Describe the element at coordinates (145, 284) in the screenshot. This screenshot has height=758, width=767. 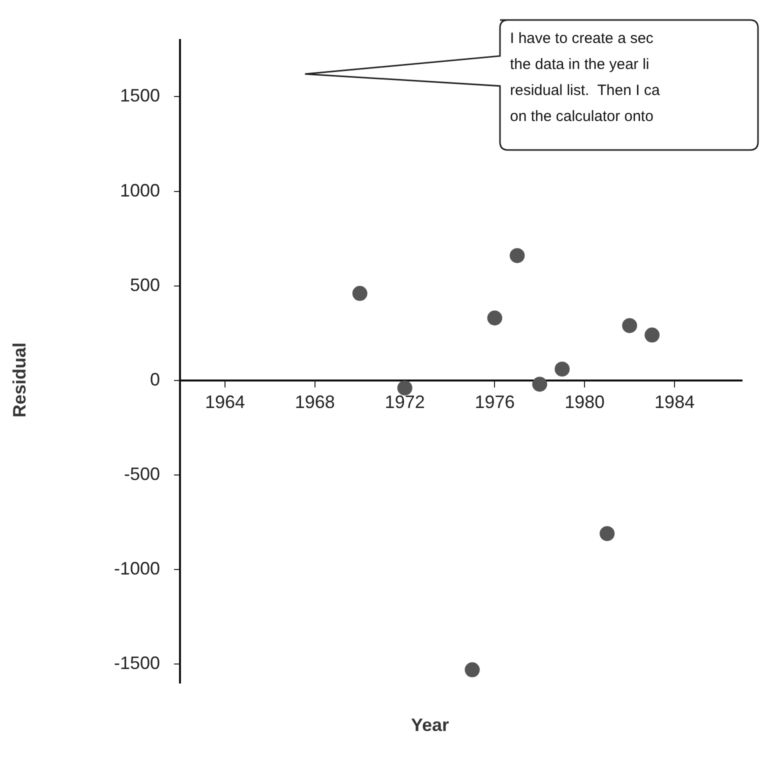
I see `y-tick-label: 500` at that location.